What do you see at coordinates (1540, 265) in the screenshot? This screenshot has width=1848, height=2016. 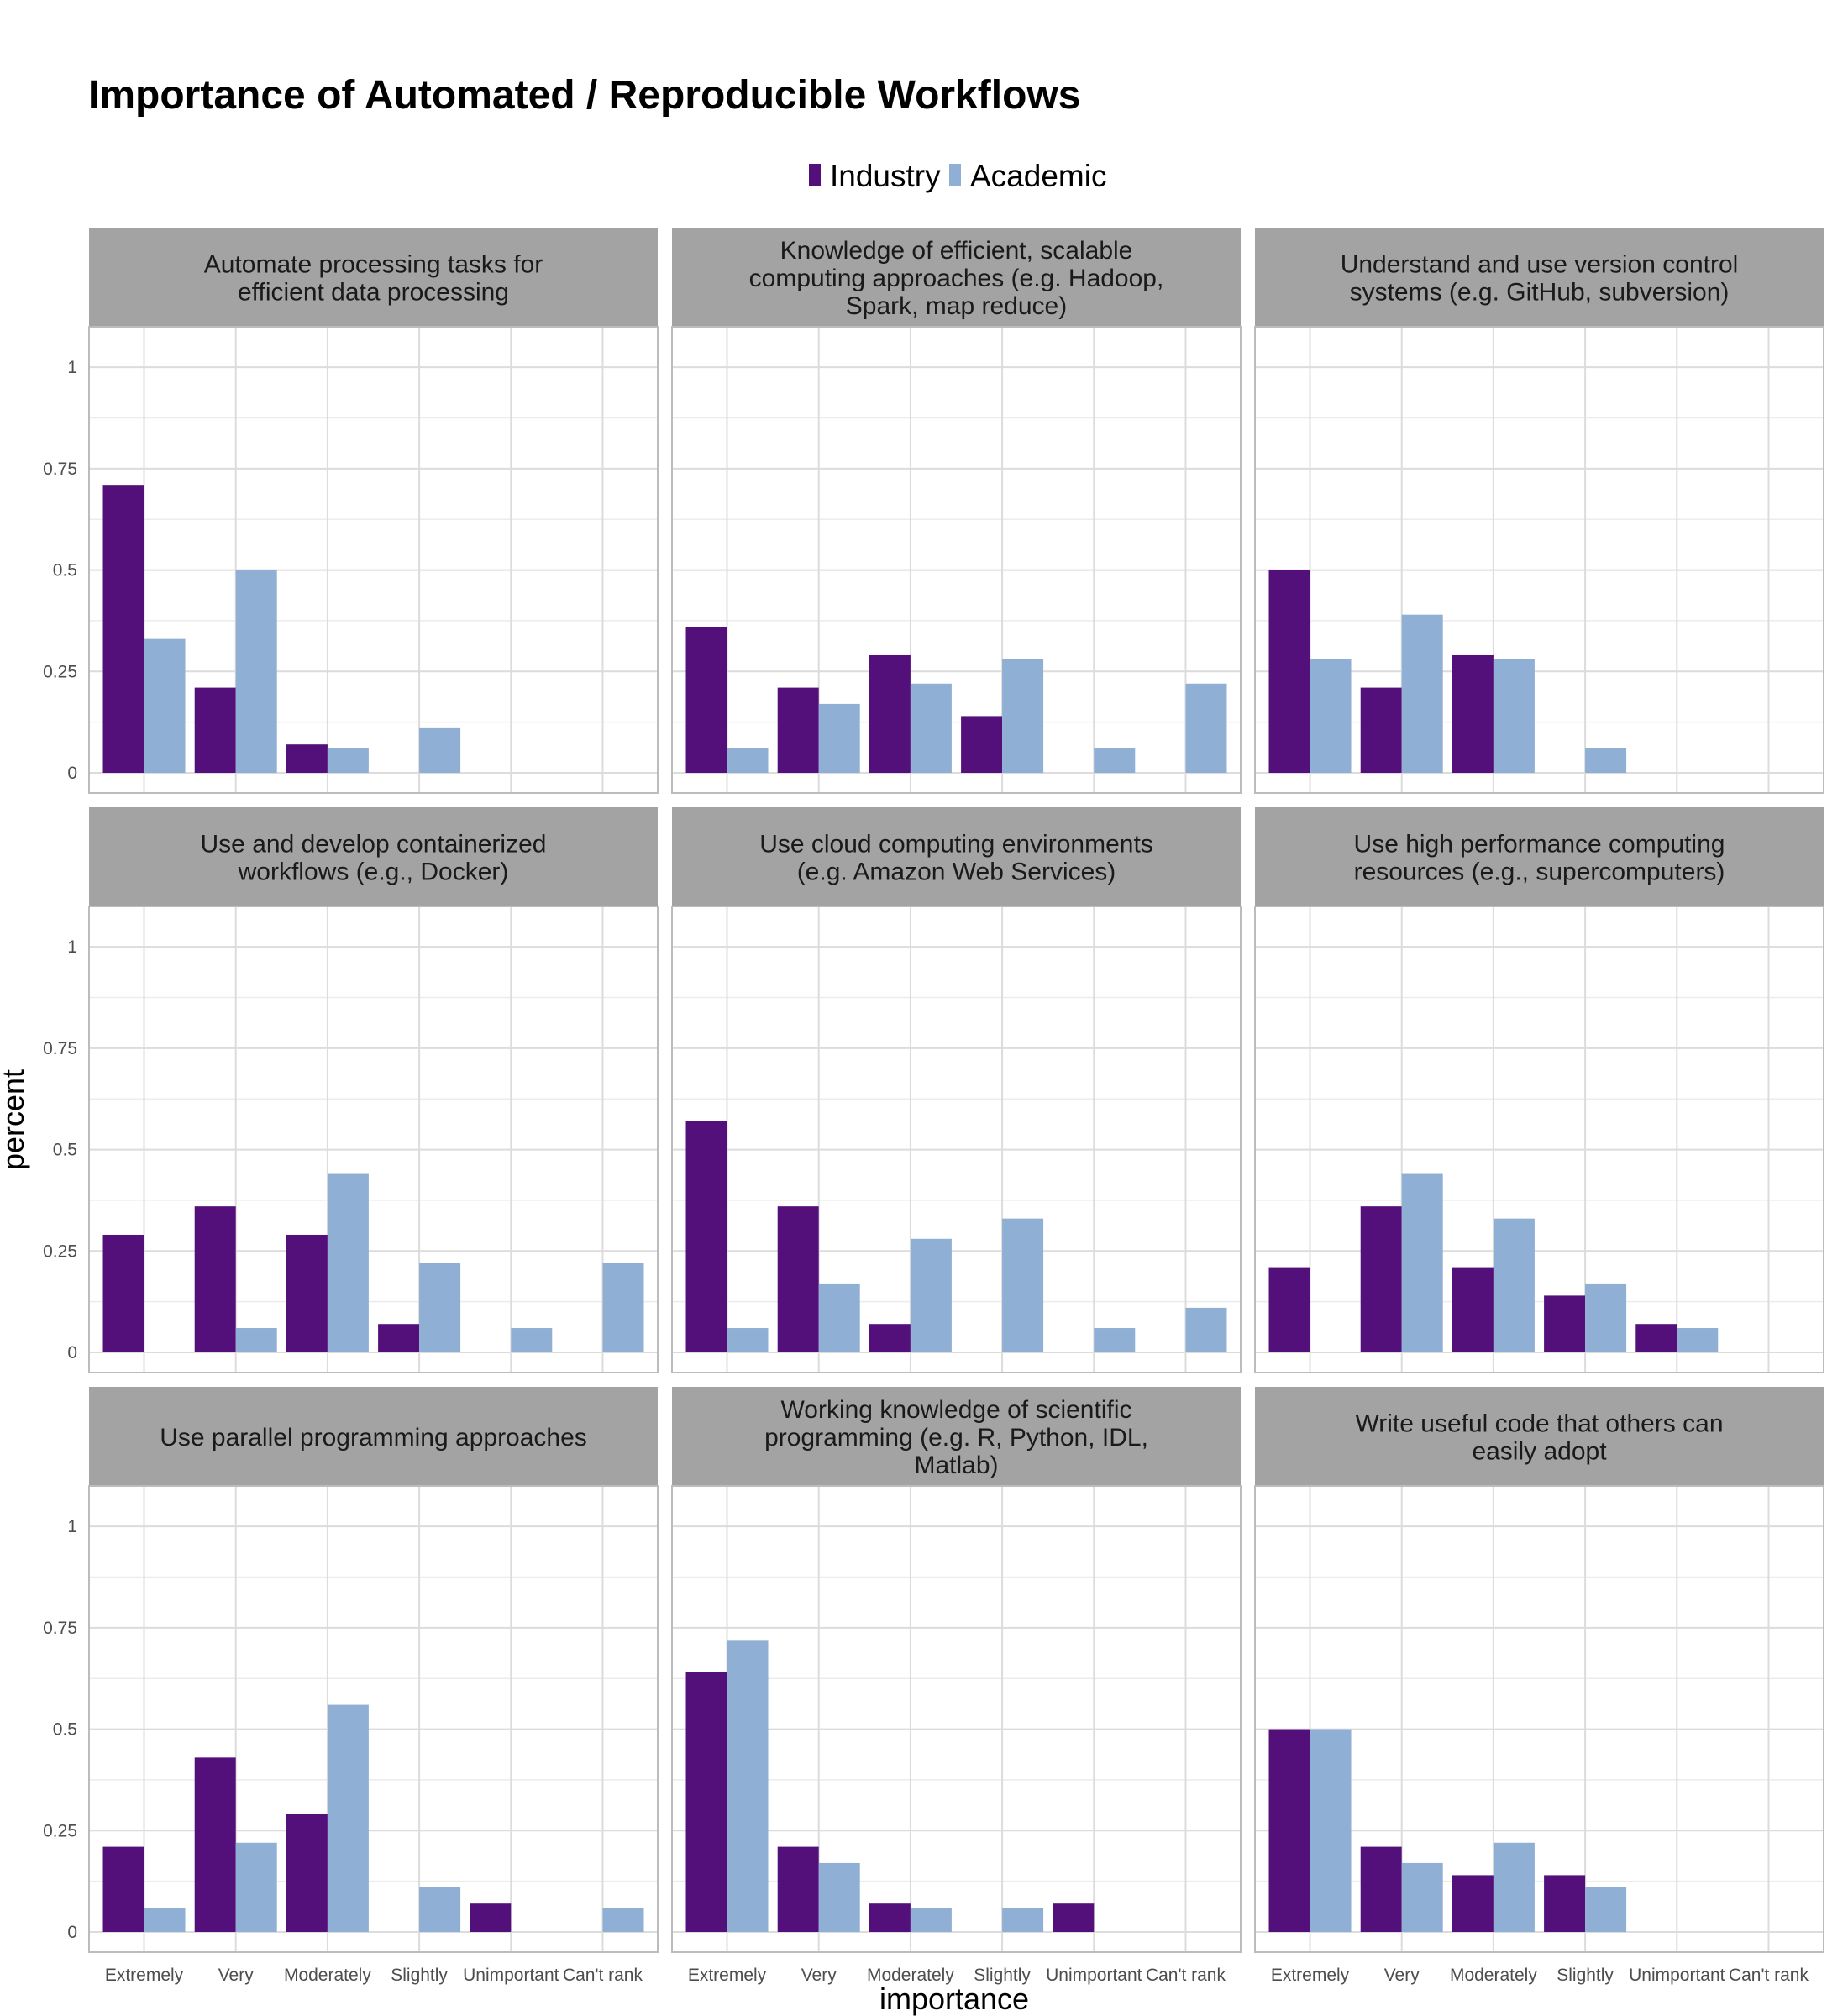 I see `facet-title-line: Understand and use version control` at bounding box center [1540, 265].